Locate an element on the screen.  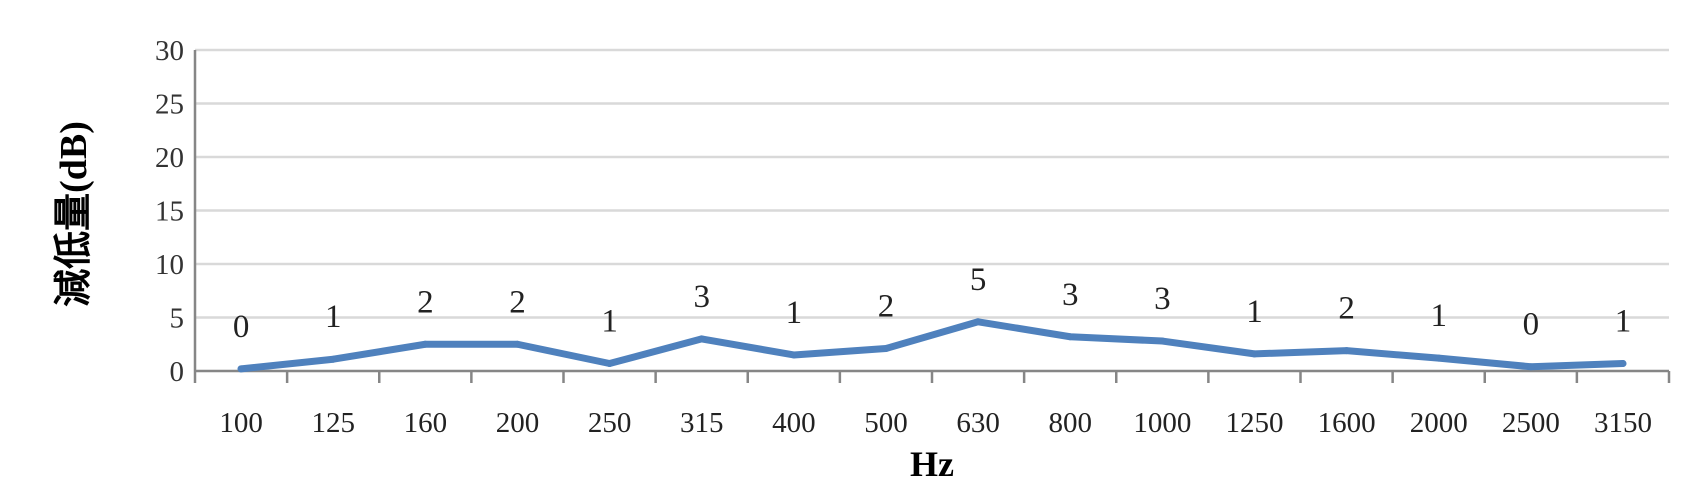
y-axis-title: 減低量(dB) is located at coordinates (74, 214).